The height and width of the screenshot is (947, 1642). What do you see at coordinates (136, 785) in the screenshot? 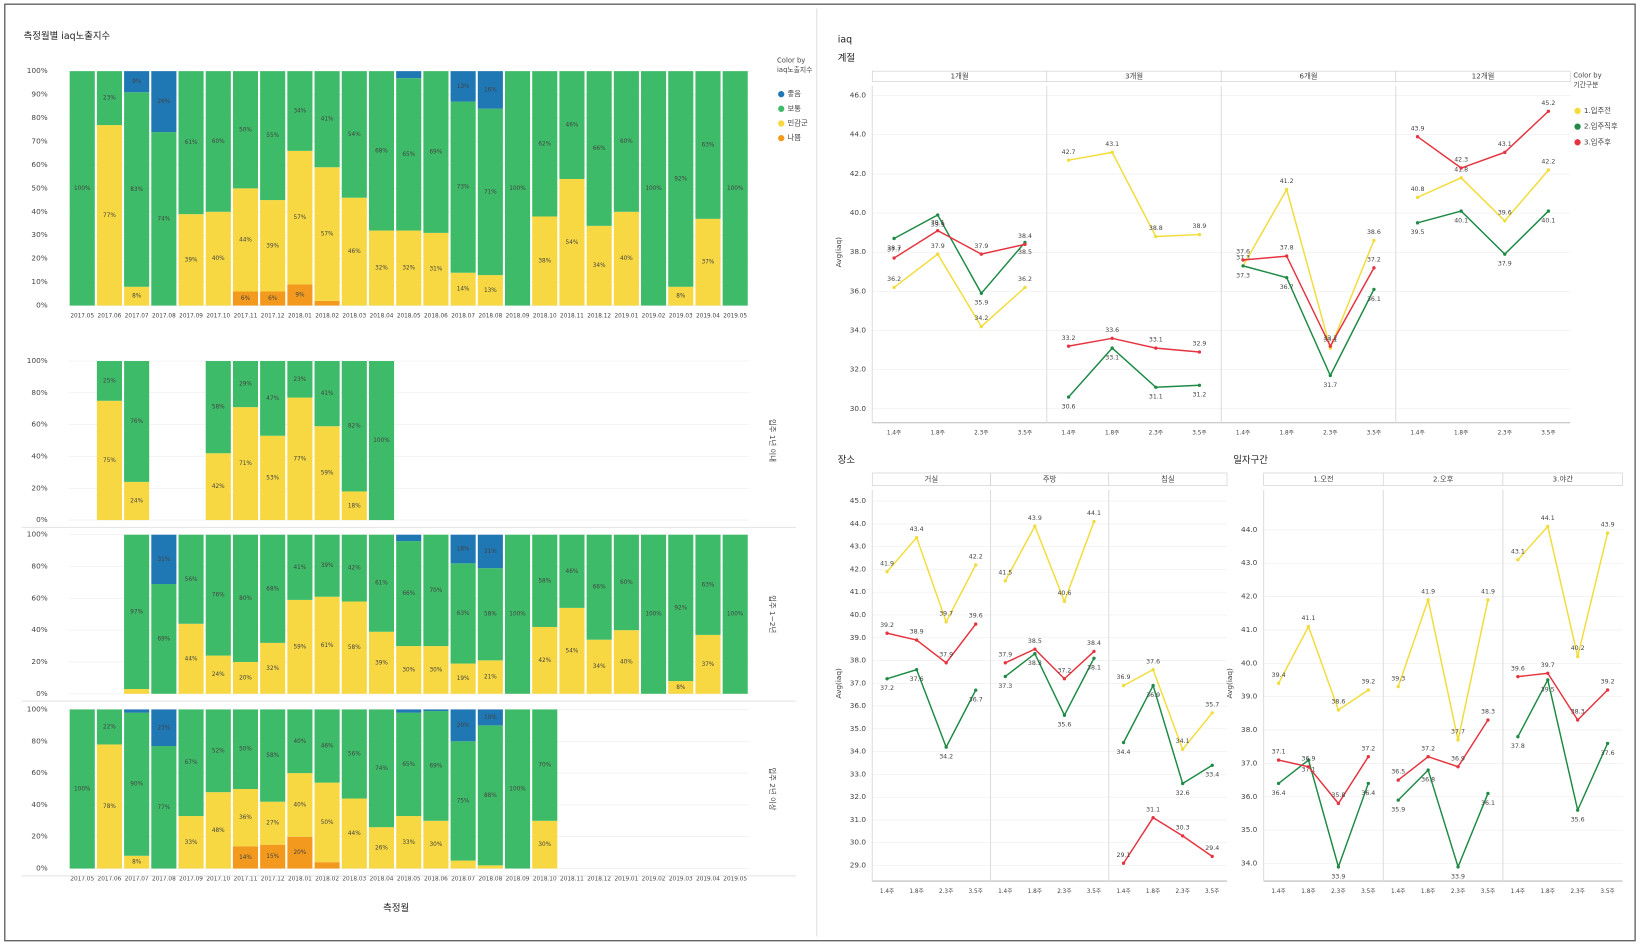
I see `bar-label: 90%` at bounding box center [136, 785].